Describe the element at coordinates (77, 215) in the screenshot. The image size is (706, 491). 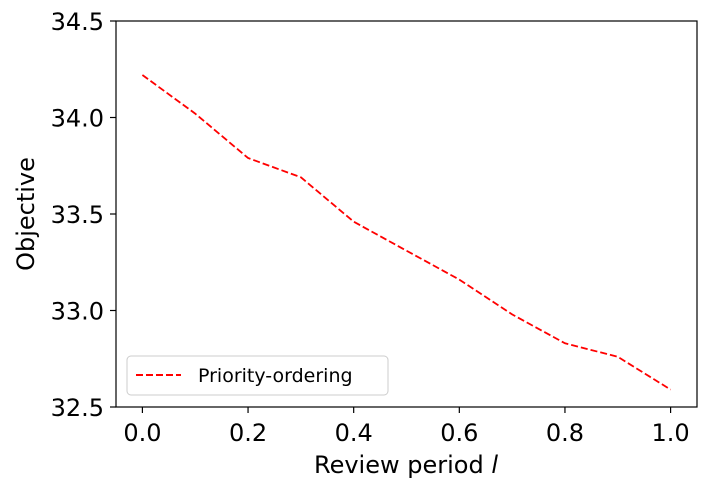
I see `y-tick-label: 33.5` at that location.